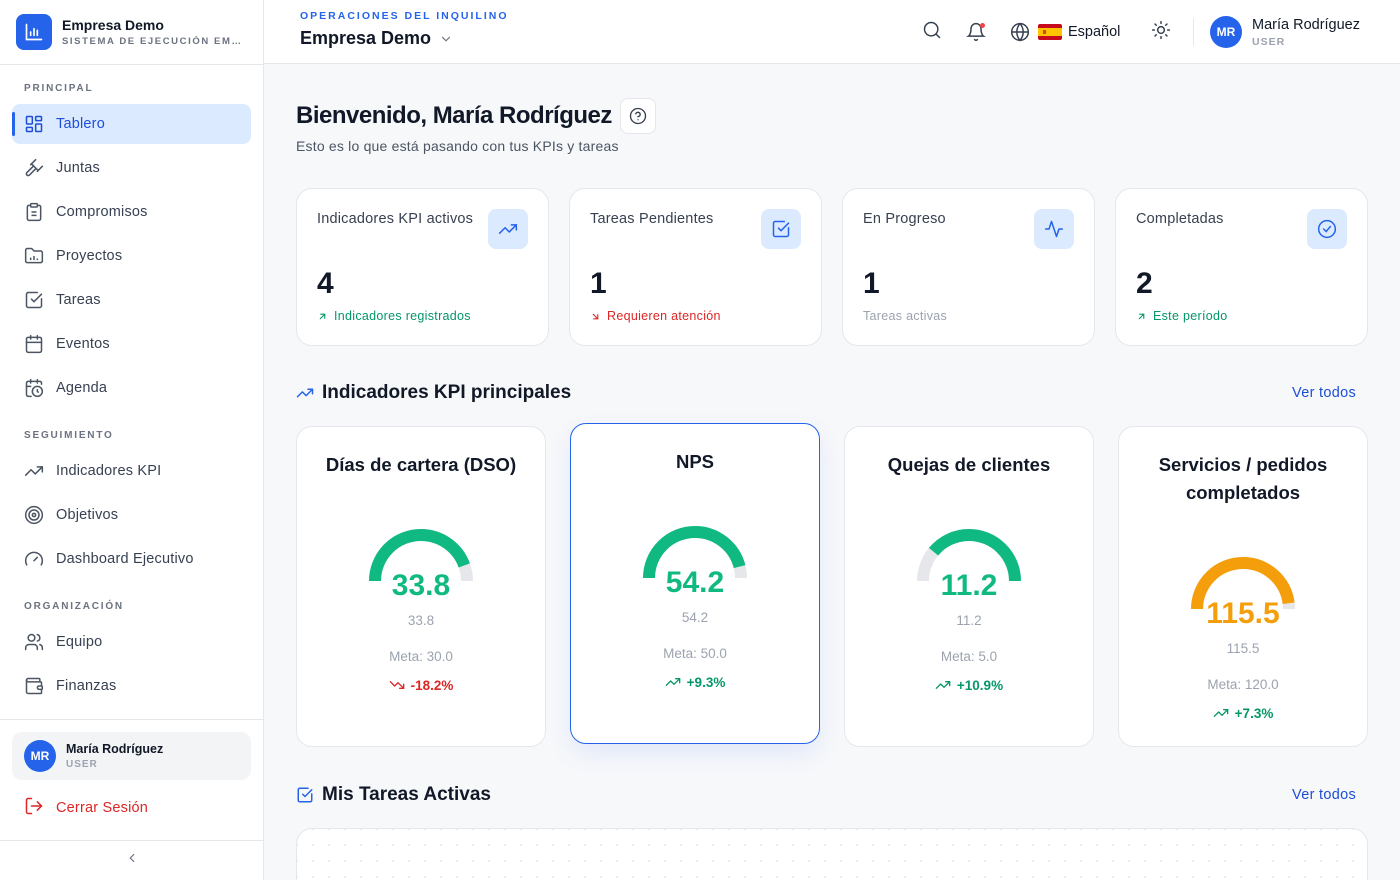 The image size is (1400, 880). Describe the element at coordinates (40, 756) in the screenshot. I see `avatar: MR` at that location.